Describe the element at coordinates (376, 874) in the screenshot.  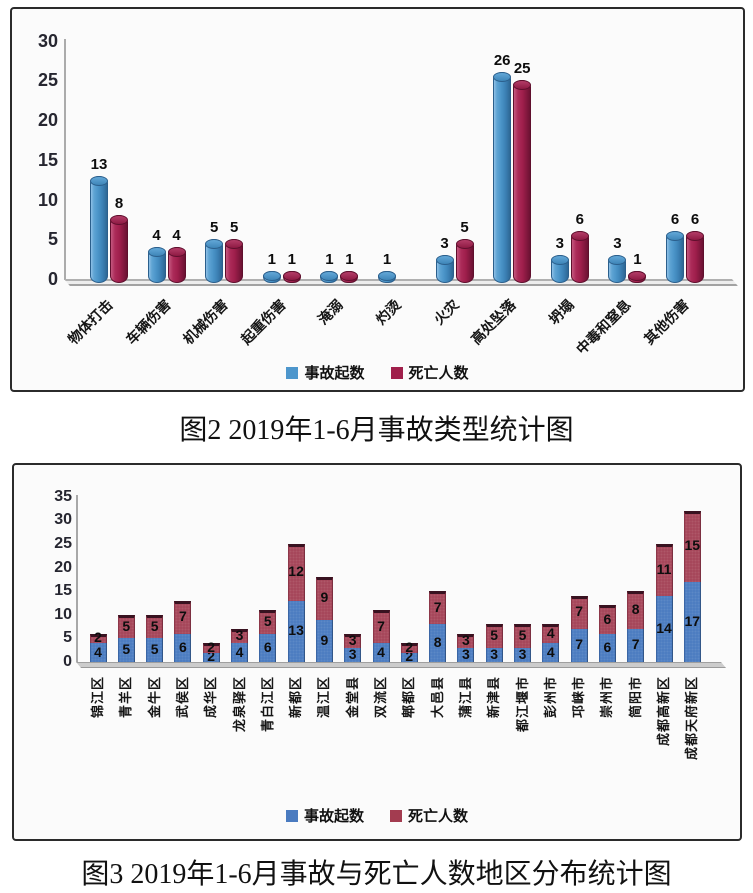
I see `figure3-caption: 图3 2019年1-6月事故与死亡人数地区分布统计图` at that location.